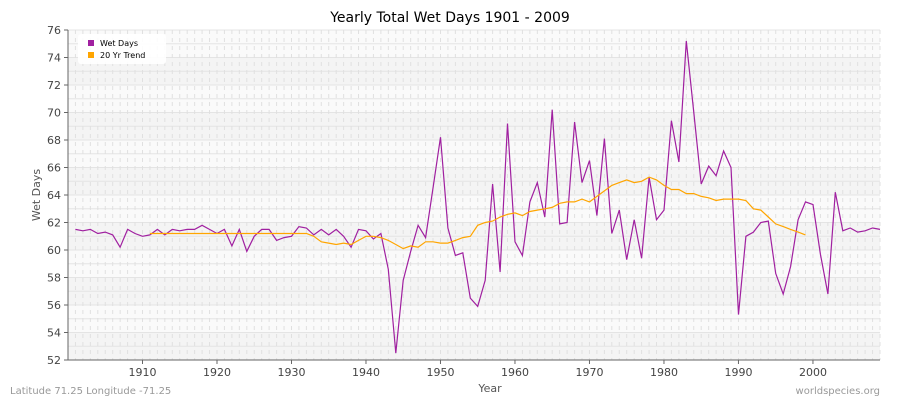  Describe the element at coordinates (54, 305) in the screenshot. I see `y-tick-label: 56` at that location.